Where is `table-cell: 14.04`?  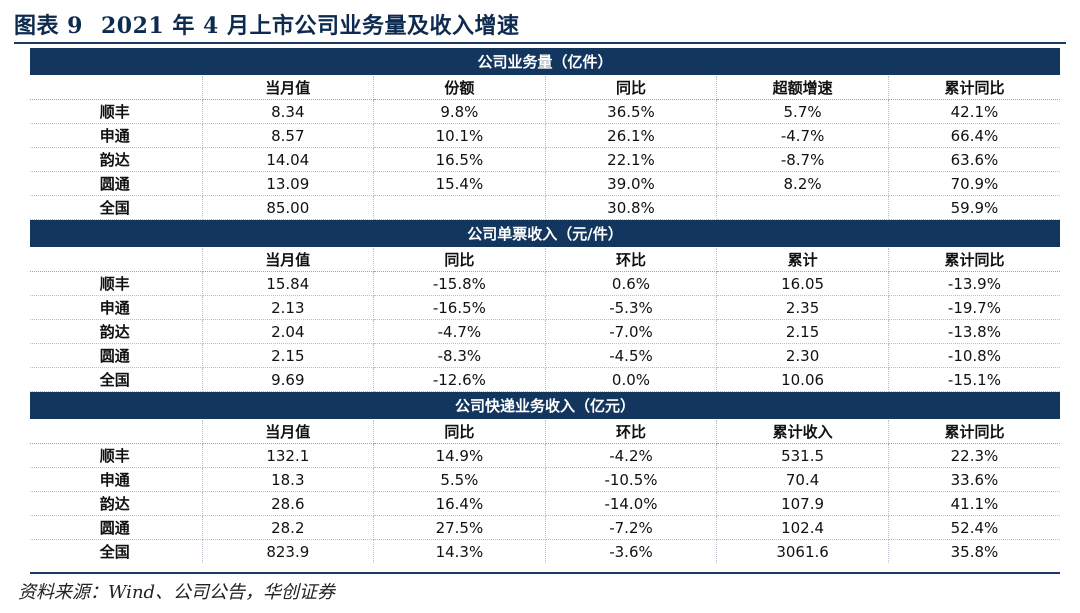 table-cell: 14.04 is located at coordinates (288, 159).